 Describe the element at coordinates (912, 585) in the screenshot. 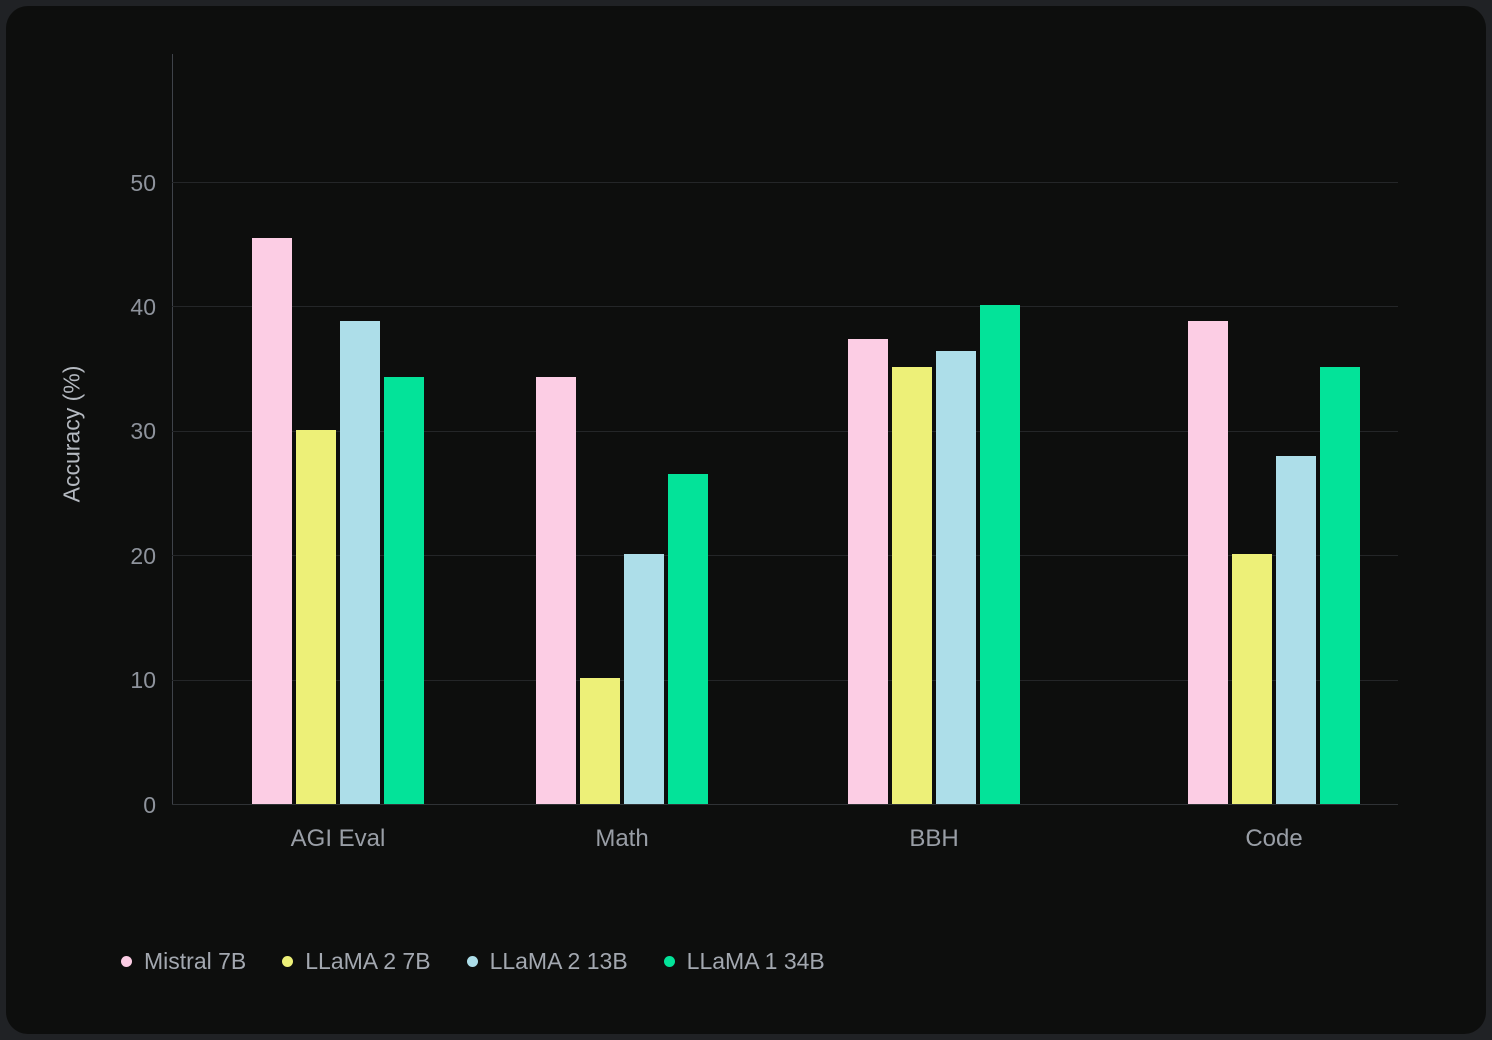

I see `bar-llama-2-7b-bbh` at that location.